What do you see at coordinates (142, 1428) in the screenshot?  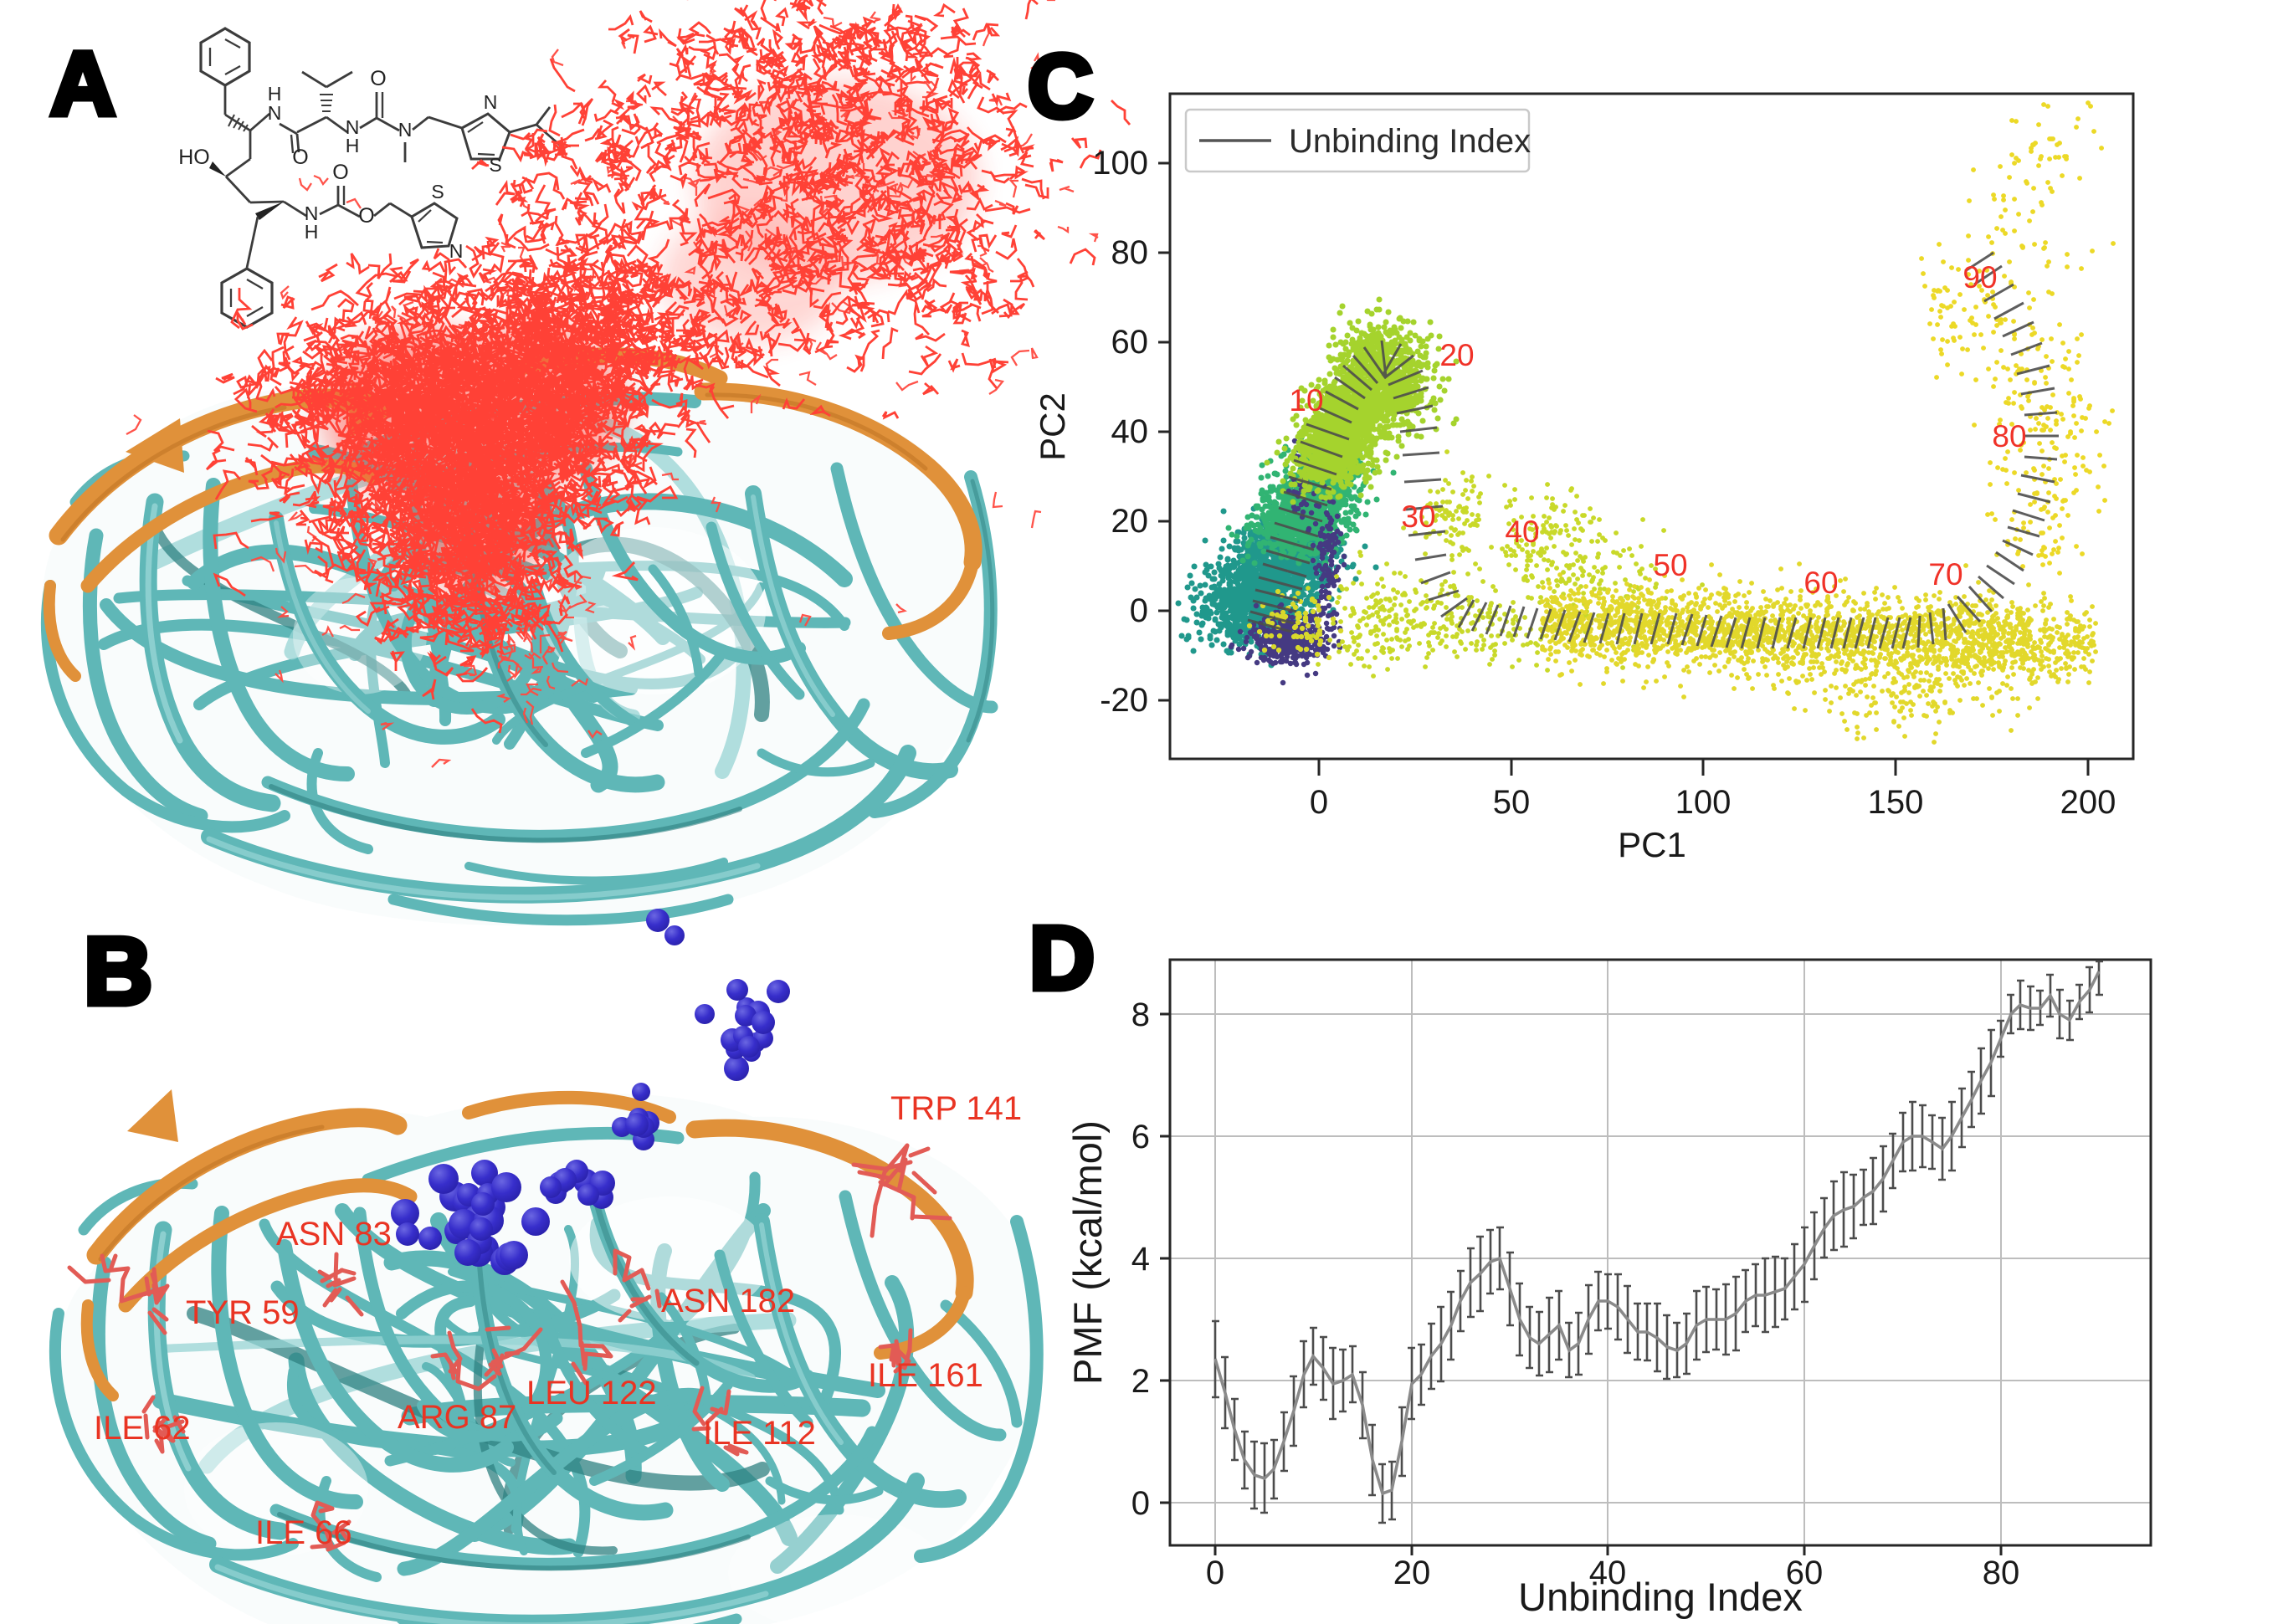 I see `svg-text: ILE 62` at bounding box center [142, 1428].